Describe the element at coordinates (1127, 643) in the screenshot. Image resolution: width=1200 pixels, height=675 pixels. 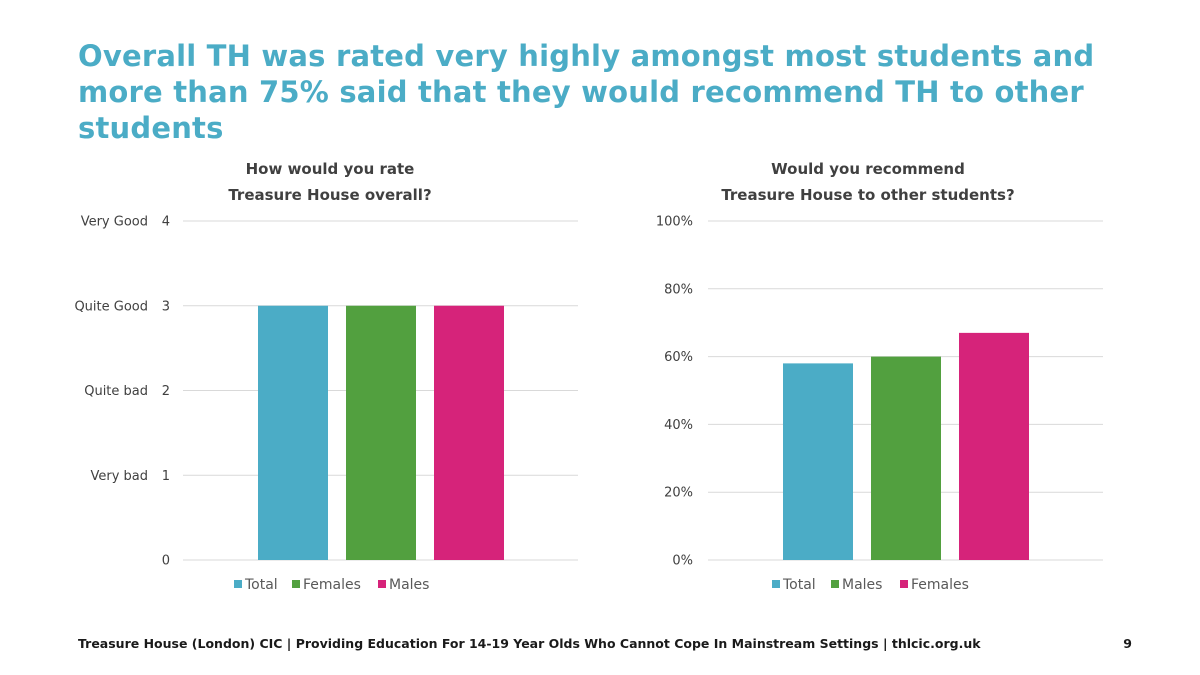
I see `page-number: 9` at that location.